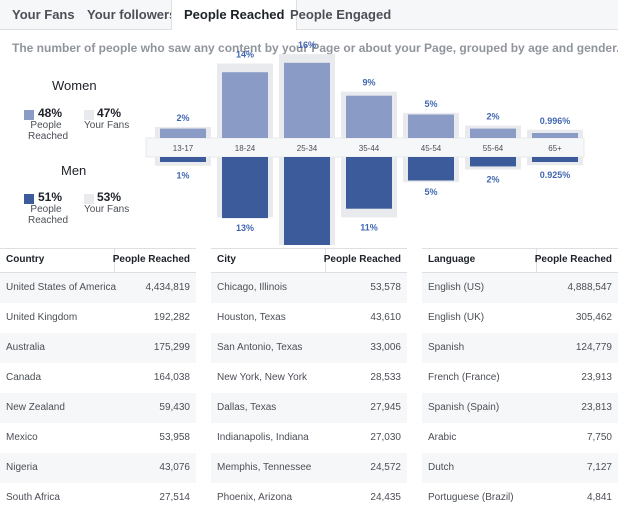  I want to click on tab-your-fans: Your Fans, so click(43, 14).